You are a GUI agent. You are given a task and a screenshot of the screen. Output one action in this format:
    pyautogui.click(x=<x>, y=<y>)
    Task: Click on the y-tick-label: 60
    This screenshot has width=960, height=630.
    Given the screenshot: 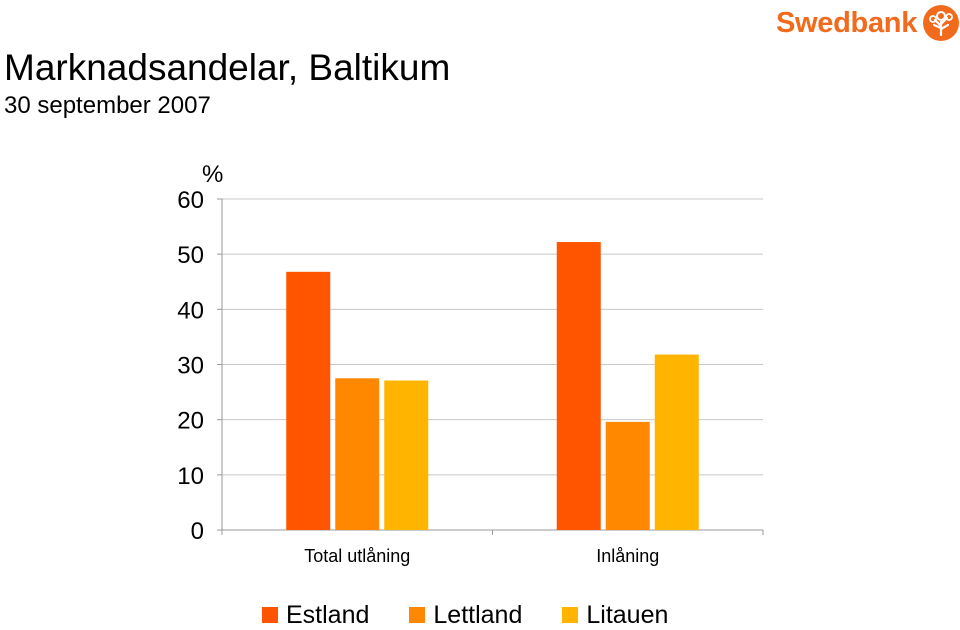 What is the action you would take?
    pyautogui.click(x=190, y=200)
    